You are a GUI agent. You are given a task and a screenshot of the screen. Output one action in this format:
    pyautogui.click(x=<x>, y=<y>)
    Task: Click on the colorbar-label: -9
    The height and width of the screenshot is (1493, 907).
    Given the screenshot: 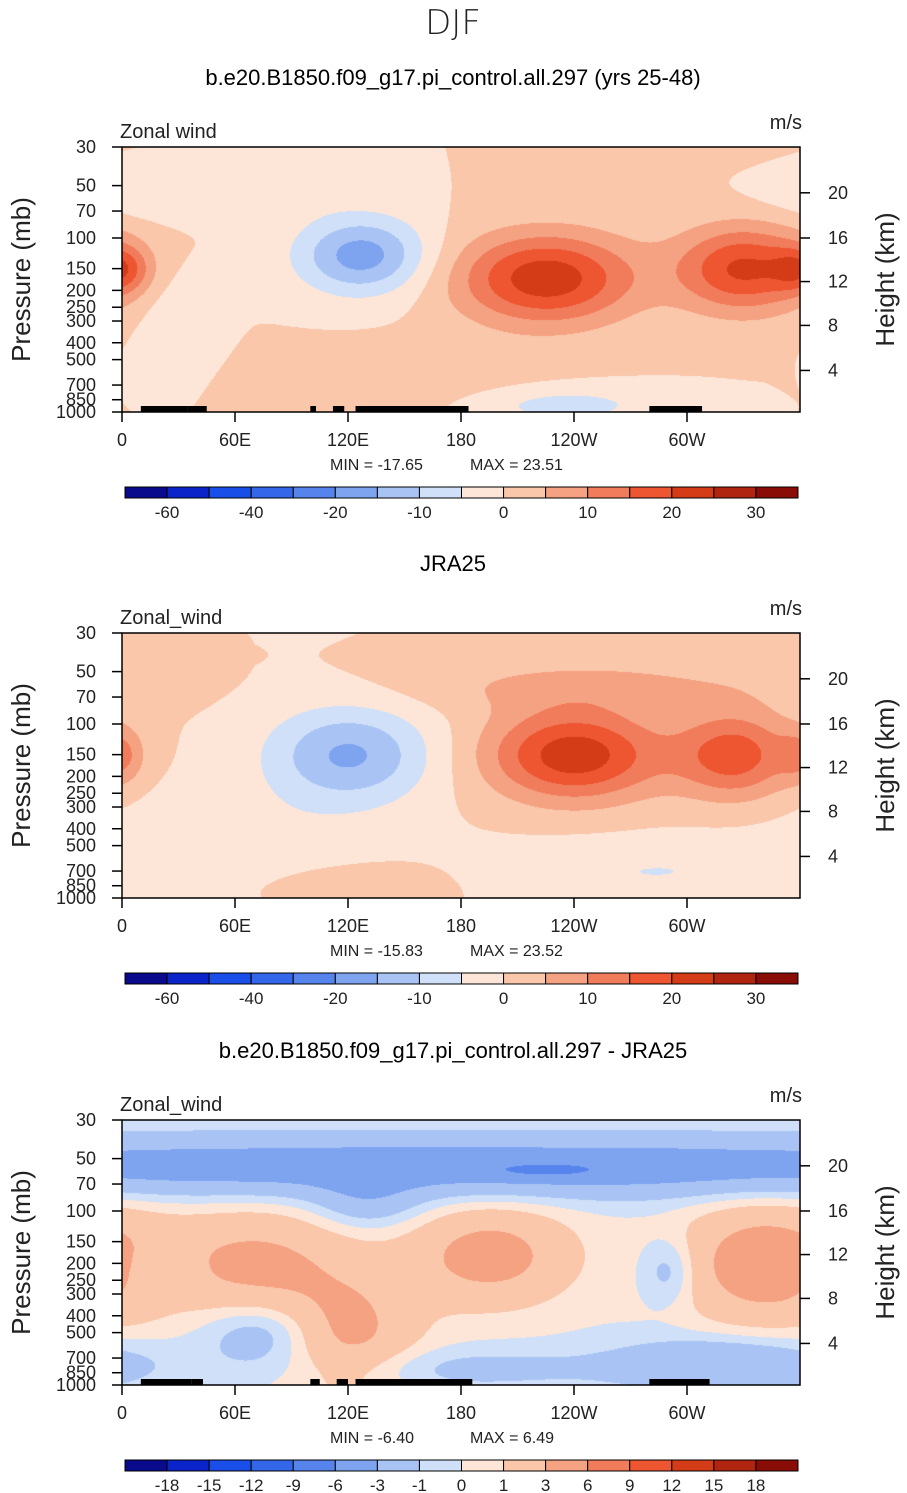 What is the action you would take?
    pyautogui.click(x=293, y=1484)
    